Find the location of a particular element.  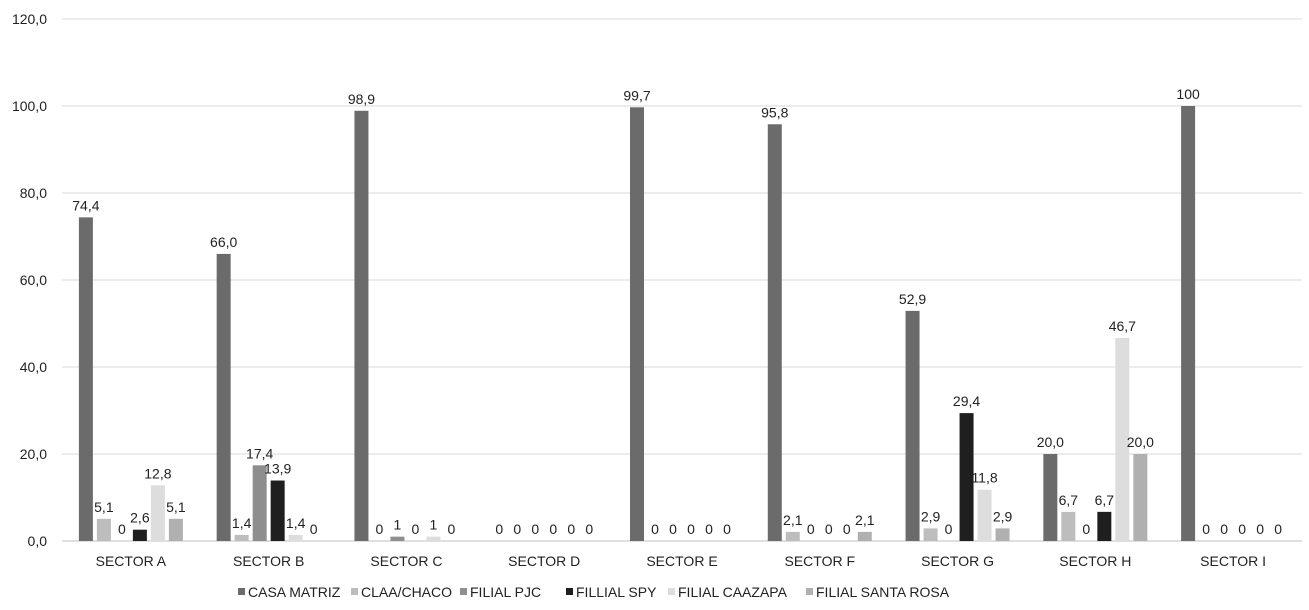

data-label: 2,6 is located at coordinates (140, 518).